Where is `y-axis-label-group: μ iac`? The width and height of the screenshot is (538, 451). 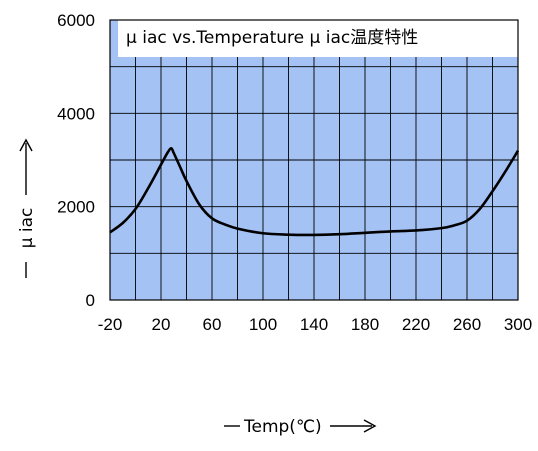 y-axis-label-group: μ iac is located at coordinates (27, 208).